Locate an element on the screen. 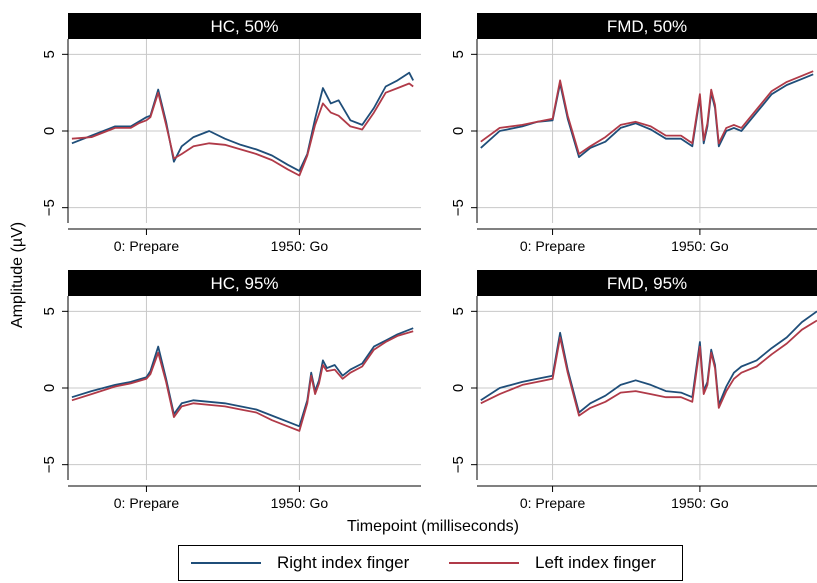  panel-title: HC, 50% is located at coordinates (244, 26).